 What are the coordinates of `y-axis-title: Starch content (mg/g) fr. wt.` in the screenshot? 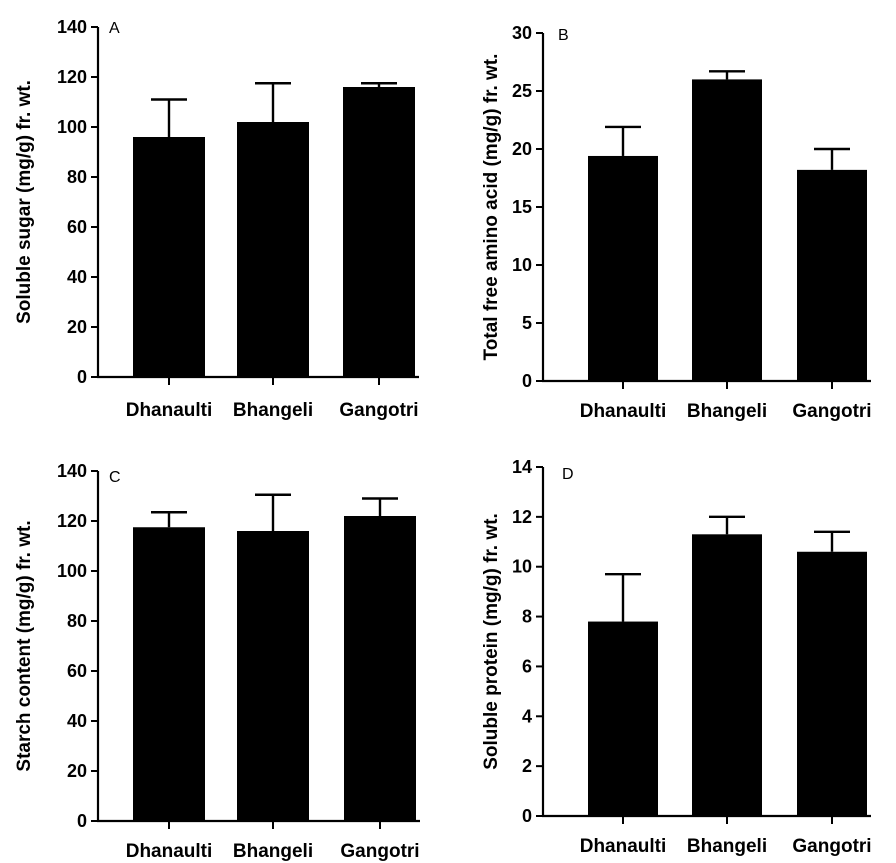 It's located at (24, 645).